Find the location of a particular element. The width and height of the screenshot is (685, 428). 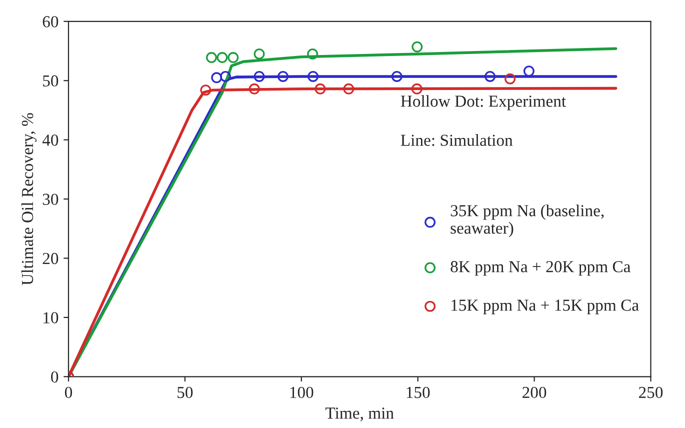

x-tick-label: 100 is located at coordinates (302, 392).